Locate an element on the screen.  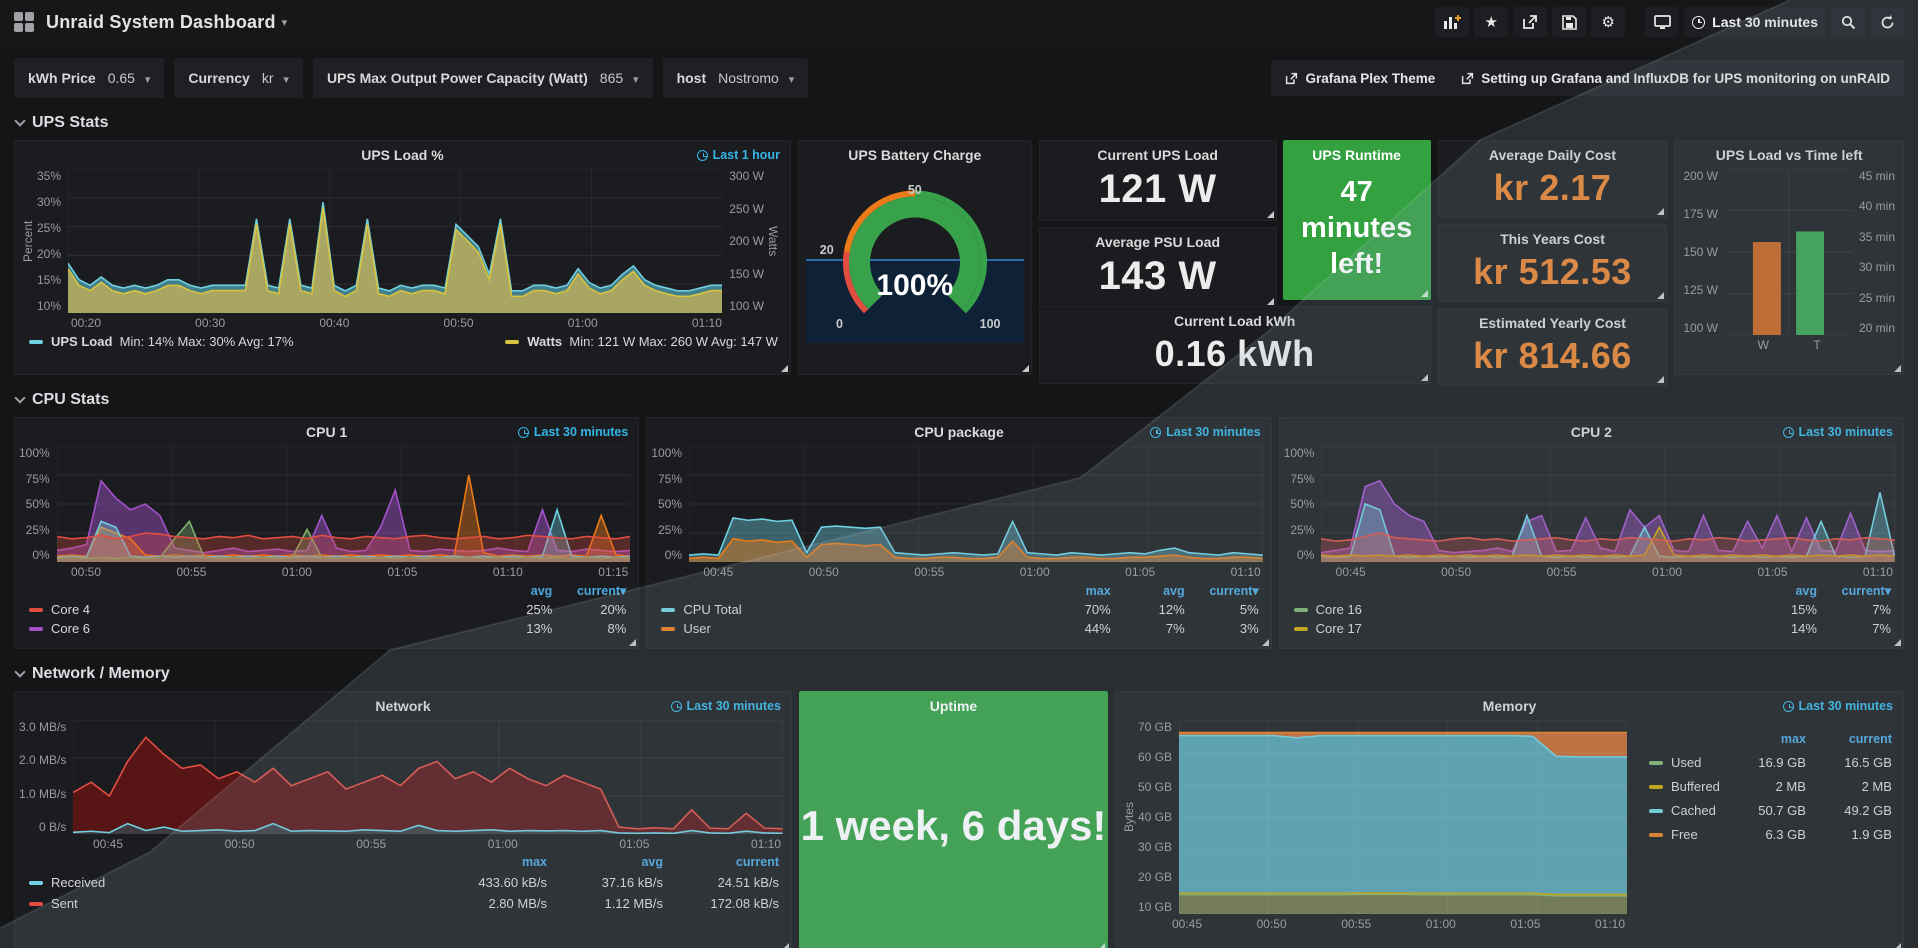
panel-title: UPS Battery Charge is located at coordinates (915, 155).